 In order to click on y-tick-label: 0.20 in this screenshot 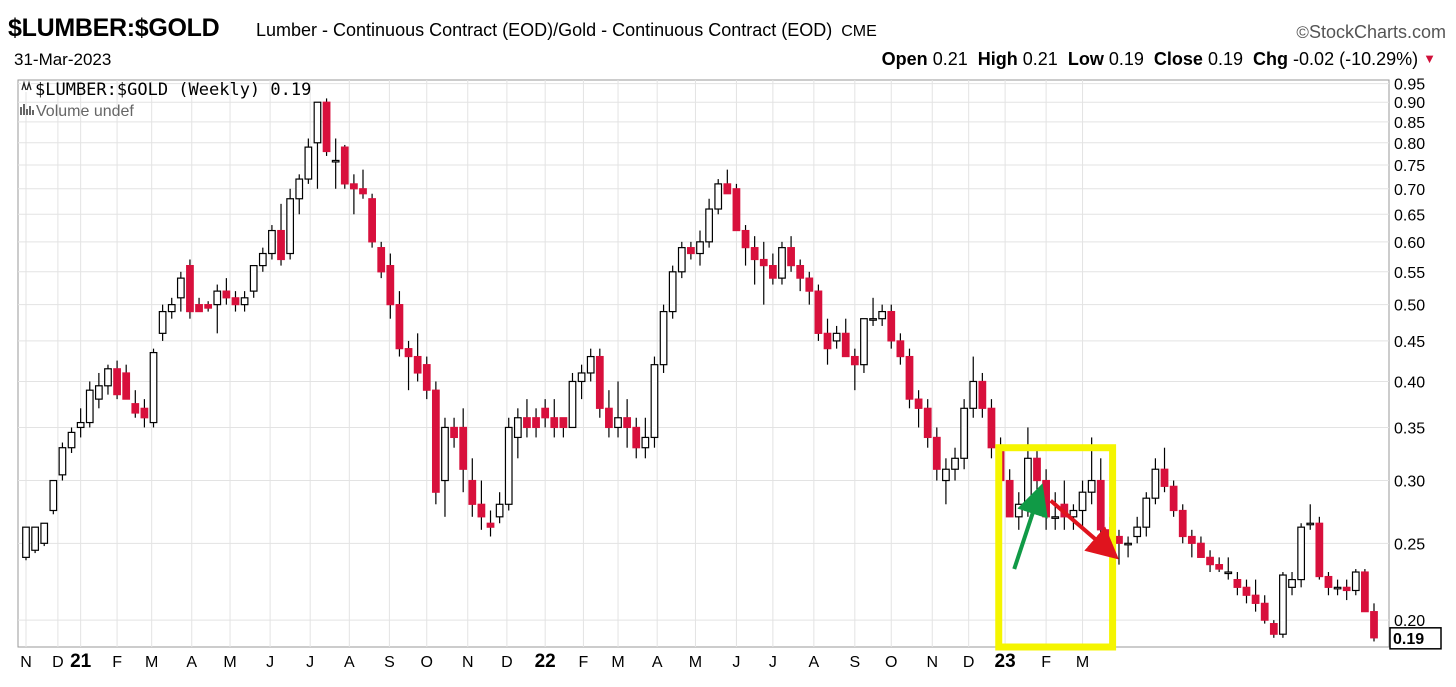, I will do `click(1409, 621)`.